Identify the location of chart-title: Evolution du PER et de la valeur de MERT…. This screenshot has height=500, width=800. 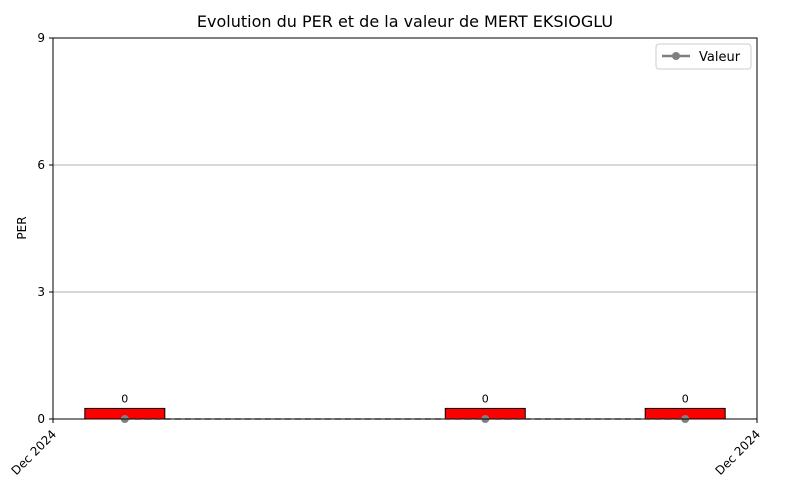
(405, 21).